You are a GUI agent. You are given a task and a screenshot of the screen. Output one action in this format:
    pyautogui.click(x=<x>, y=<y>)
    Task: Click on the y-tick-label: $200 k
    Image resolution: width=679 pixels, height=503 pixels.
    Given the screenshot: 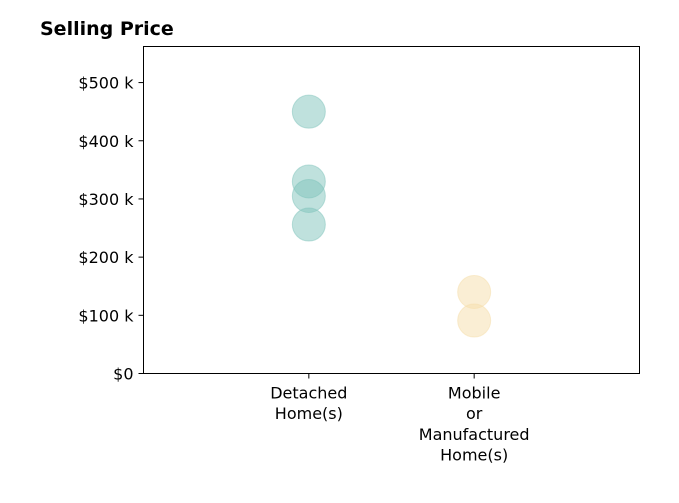 What is the action you would take?
    pyautogui.click(x=106, y=257)
    